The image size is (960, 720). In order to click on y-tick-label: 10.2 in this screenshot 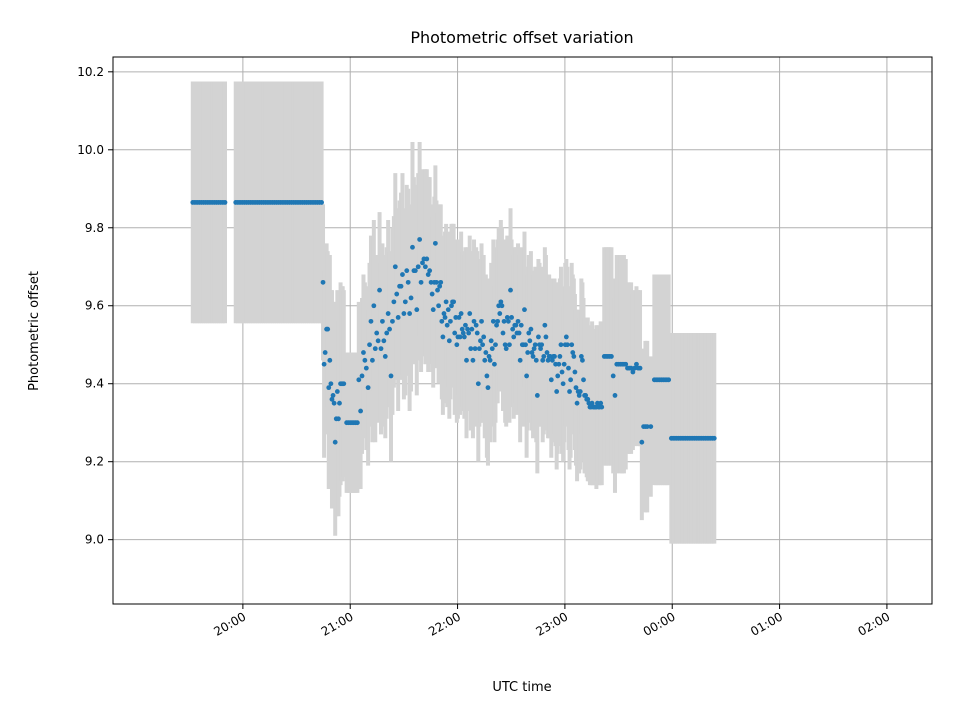, I will do `click(90, 72)`.